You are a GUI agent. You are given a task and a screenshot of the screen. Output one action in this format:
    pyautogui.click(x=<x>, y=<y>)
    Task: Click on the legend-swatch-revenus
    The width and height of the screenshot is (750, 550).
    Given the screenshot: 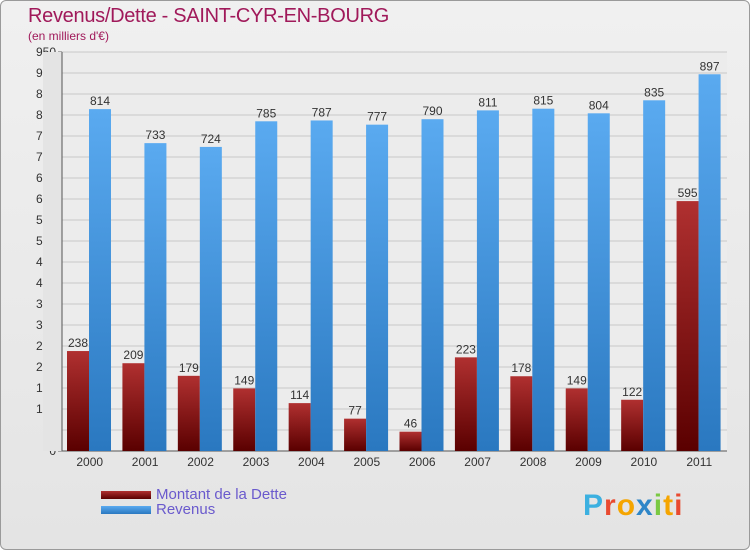 What is the action you would take?
    pyautogui.click(x=126, y=509)
    